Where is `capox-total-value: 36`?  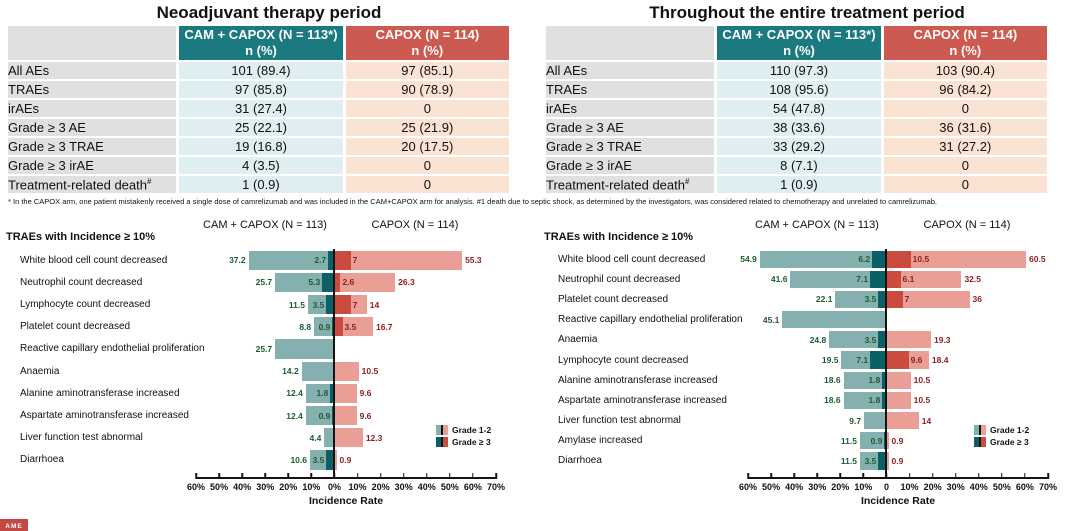 capox-total-value: 36 is located at coordinates (977, 299).